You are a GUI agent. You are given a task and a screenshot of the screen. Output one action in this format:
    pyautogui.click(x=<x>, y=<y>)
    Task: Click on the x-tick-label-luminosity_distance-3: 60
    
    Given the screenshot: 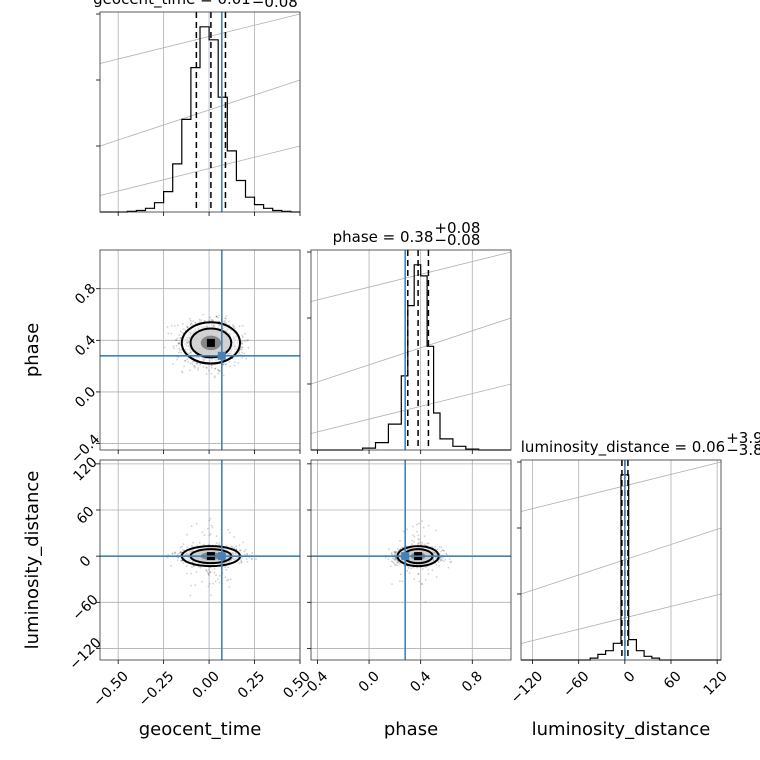 What is the action you would take?
    pyautogui.click(x=673, y=680)
    